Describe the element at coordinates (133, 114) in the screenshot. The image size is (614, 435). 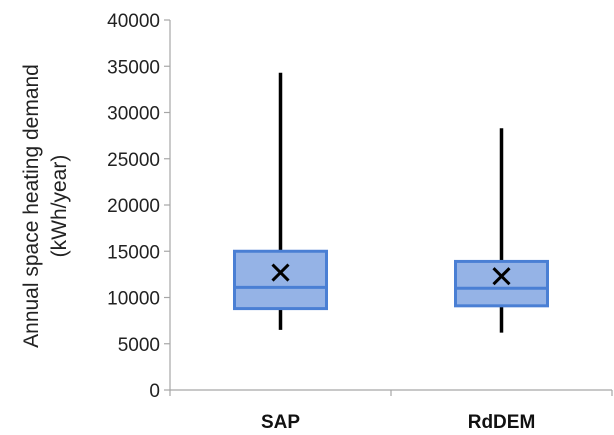
I see `y-tick-label: 30000` at that location.